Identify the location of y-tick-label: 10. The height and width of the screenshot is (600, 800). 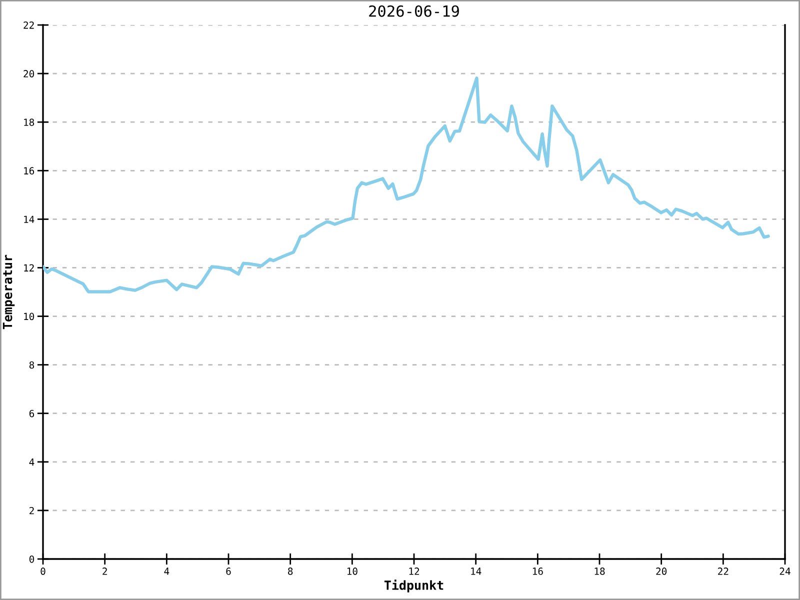
(29, 316).